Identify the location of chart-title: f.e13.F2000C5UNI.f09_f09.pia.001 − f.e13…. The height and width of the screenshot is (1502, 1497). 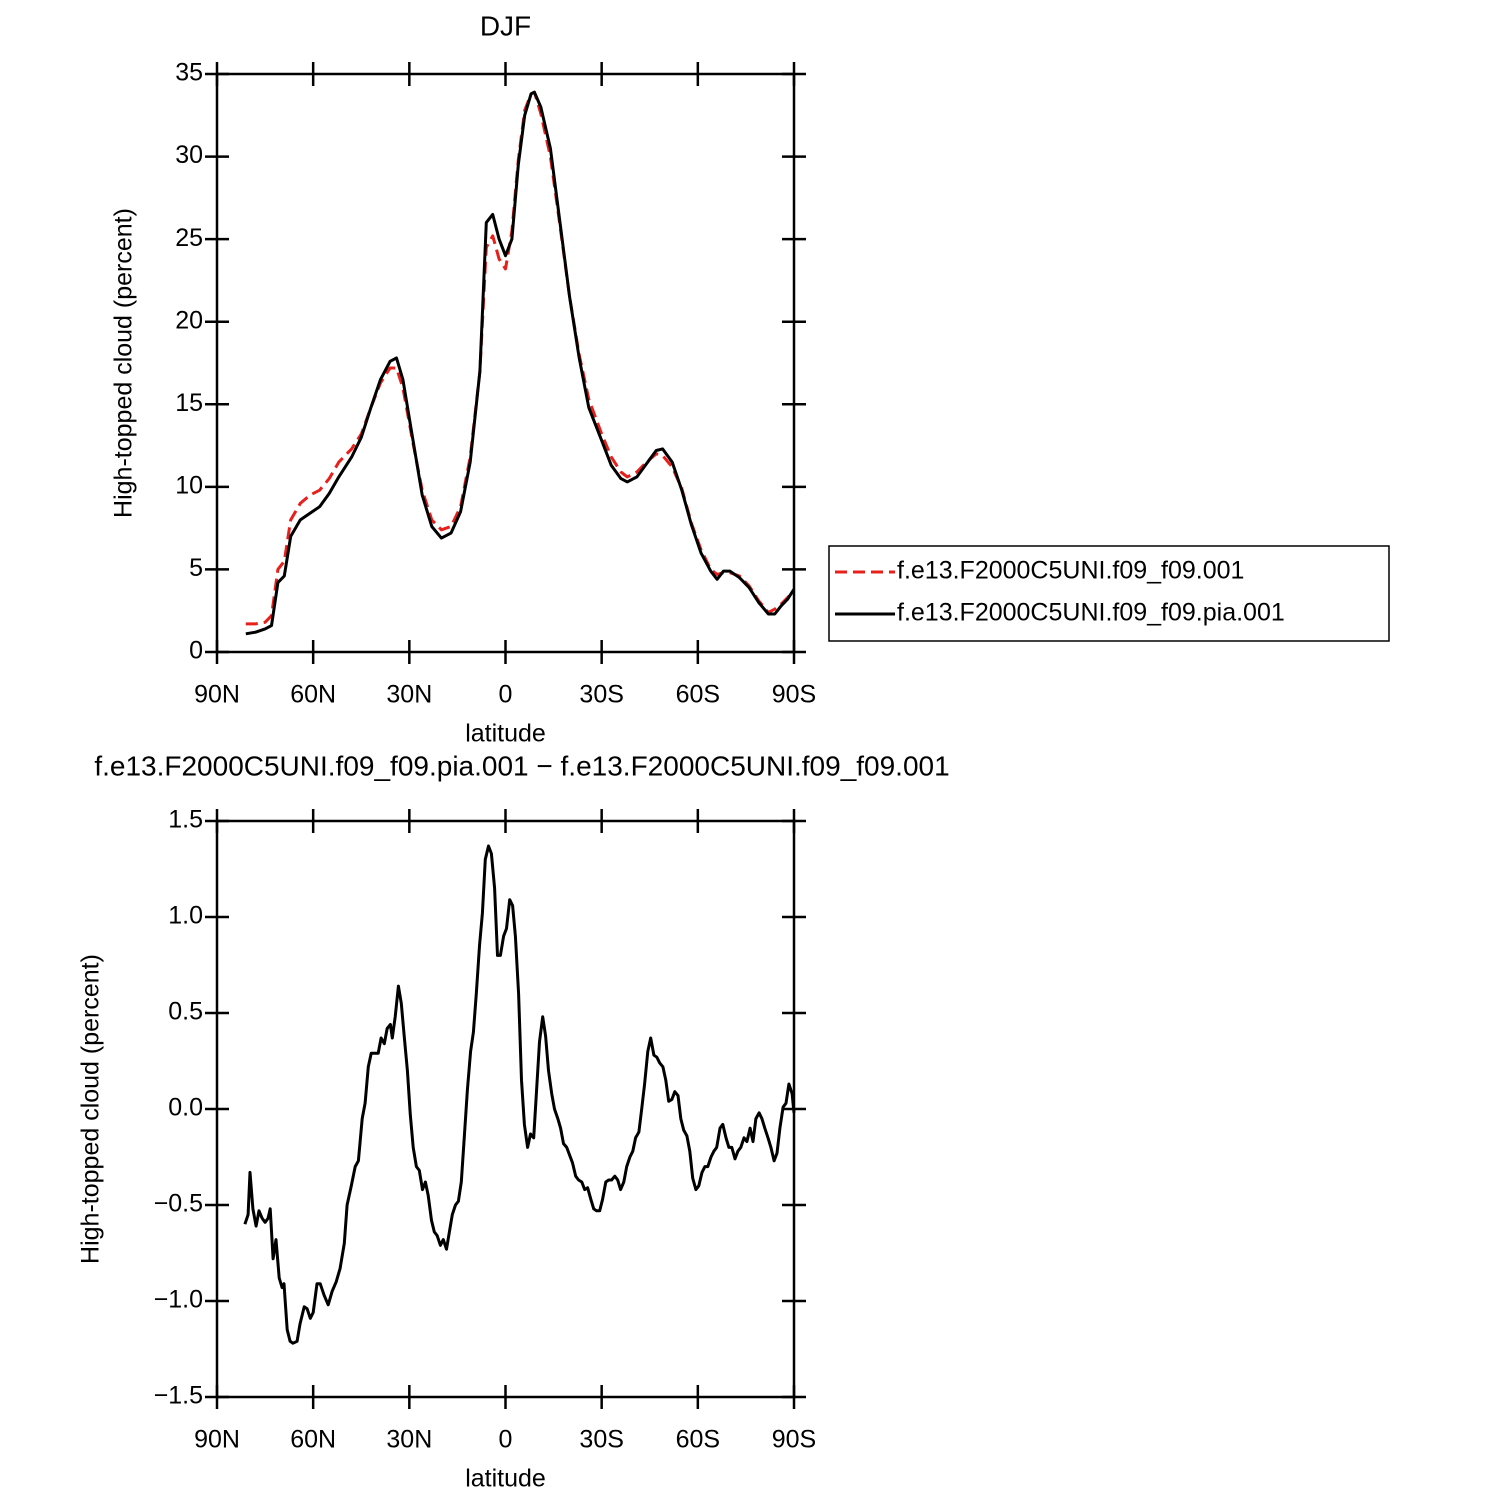
(521, 765).